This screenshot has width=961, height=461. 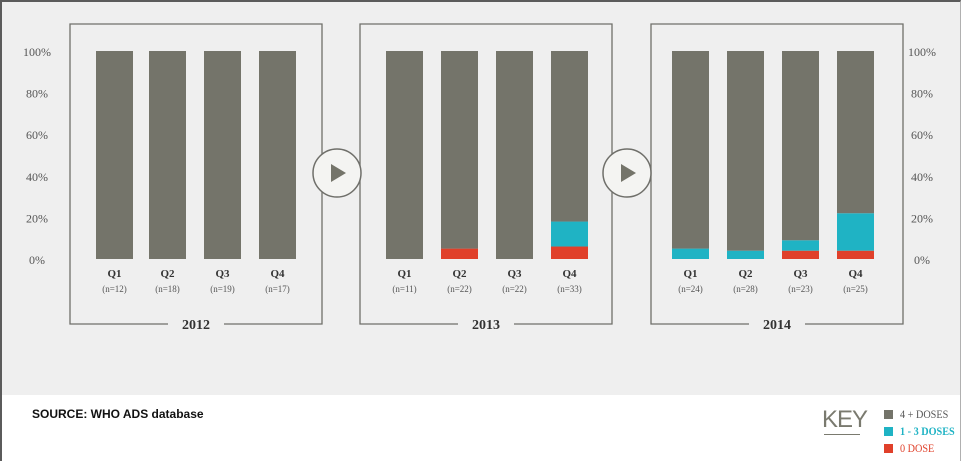 I want to click on n-label-2012-q3: (n=19), so click(x=222, y=289).